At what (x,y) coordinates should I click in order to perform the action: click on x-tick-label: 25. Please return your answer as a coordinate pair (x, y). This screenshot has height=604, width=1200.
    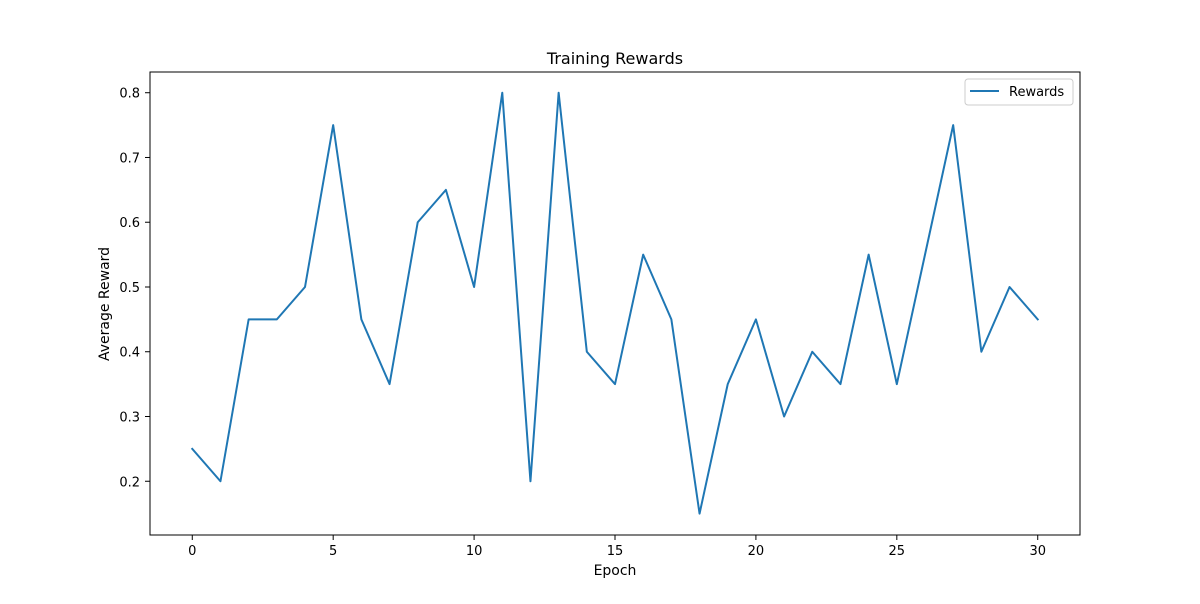
    Looking at the image, I should click on (897, 551).